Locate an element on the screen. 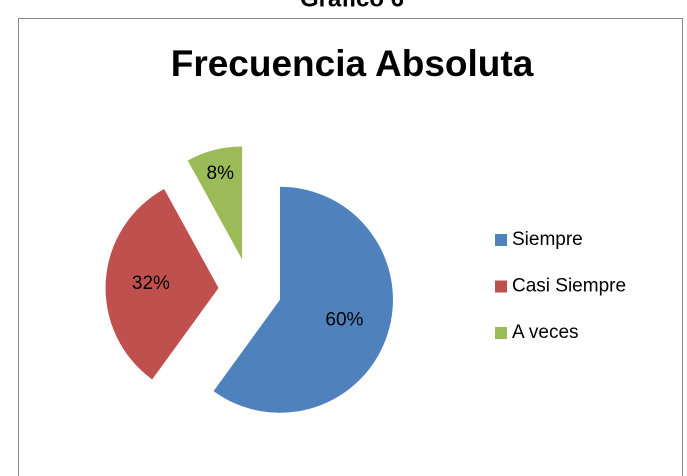 The height and width of the screenshot is (476, 687). data-label: 32% is located at coordinates (151, 283).